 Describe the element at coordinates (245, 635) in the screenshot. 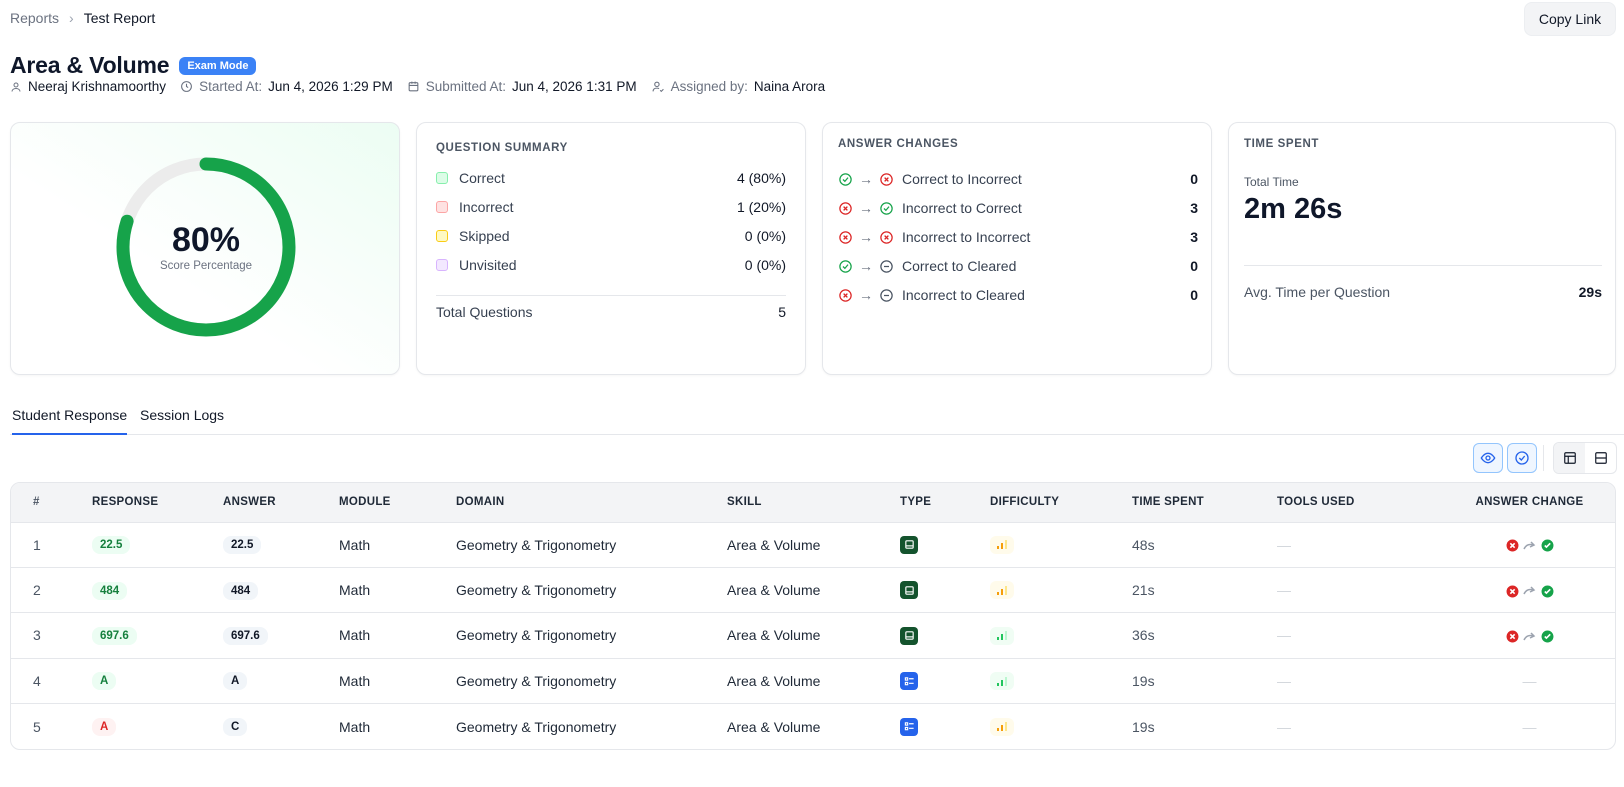

I see `answer-pill: 697.6` at that location.